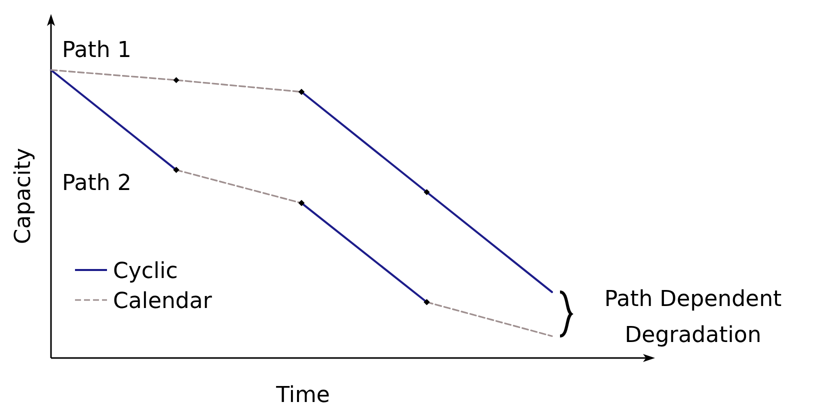 This screenshot has height=412, width=830. What do you see at coordinates (302, 395) in the screenshot?
I see `x-axis-title: Time` at bounding box center [302, 395].